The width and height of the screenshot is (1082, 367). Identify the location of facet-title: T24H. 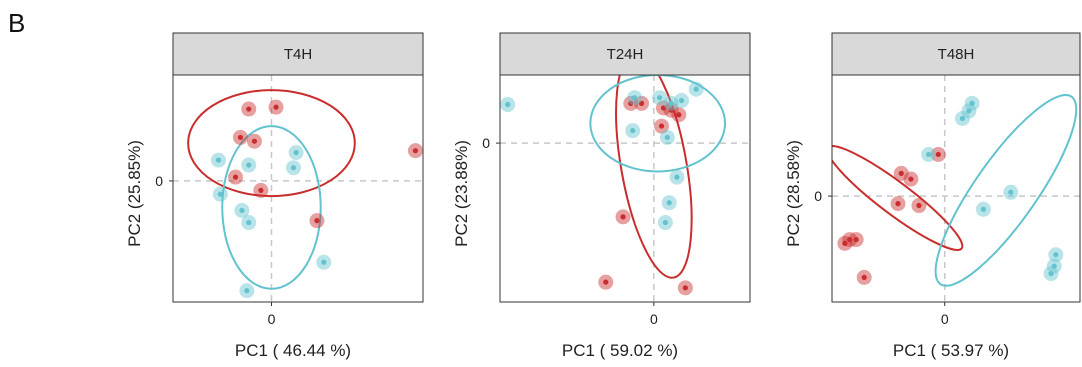
(625, 54).